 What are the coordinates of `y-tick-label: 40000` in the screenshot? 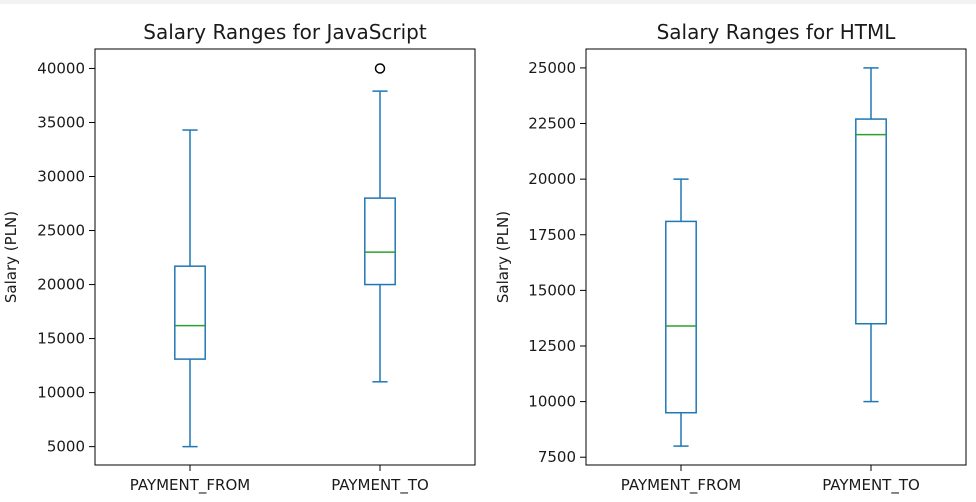 It's located at (61, 68).